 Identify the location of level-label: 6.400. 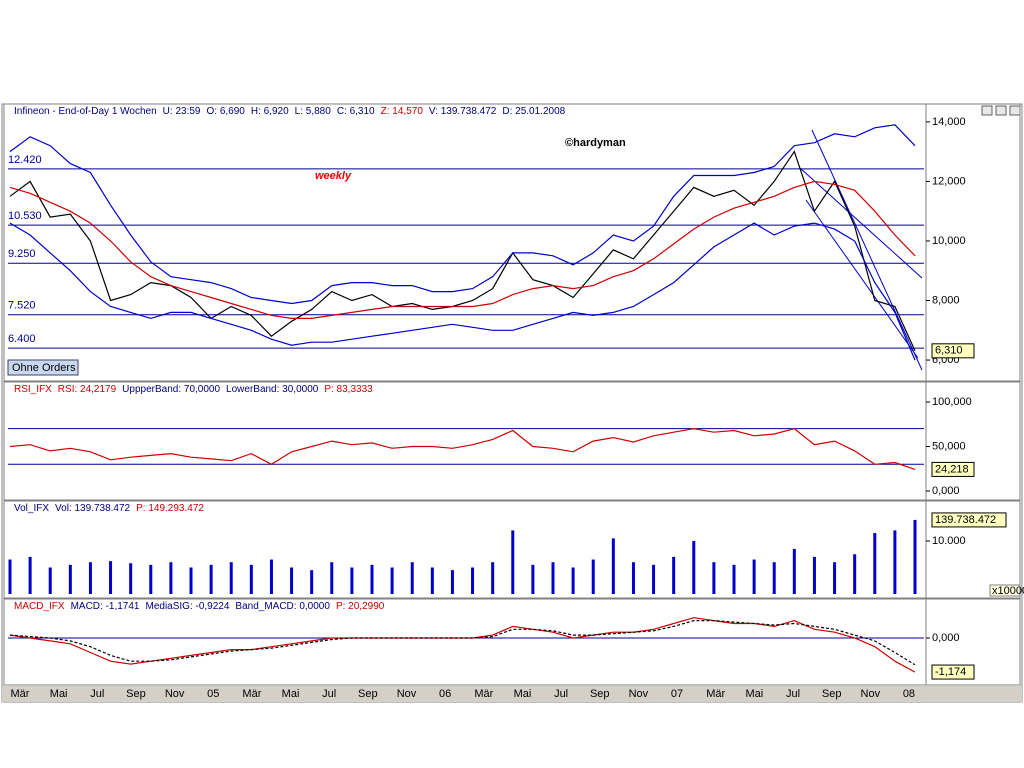
(22, 339).